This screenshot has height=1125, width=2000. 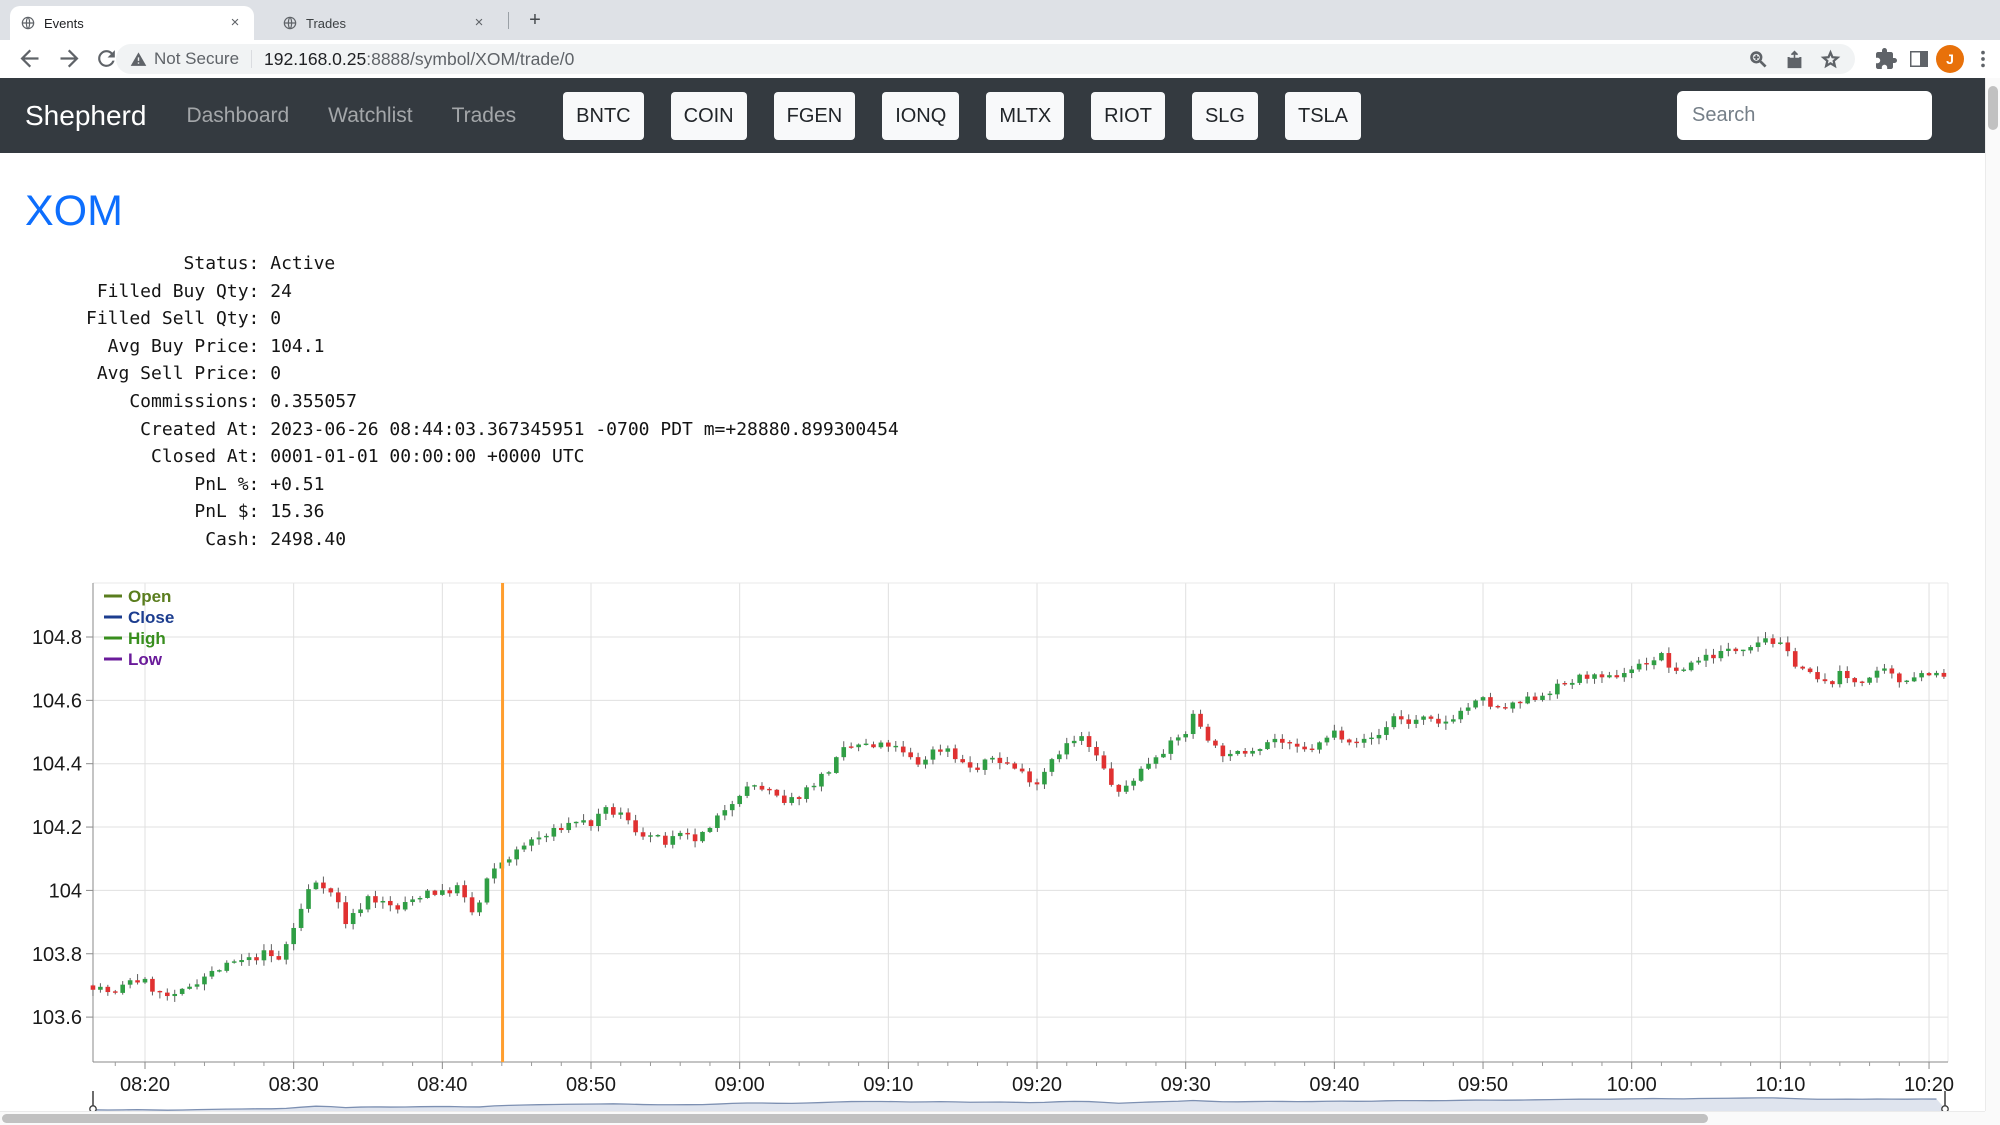 I want to click on tab-title: Events, so click(x=64, y=23).